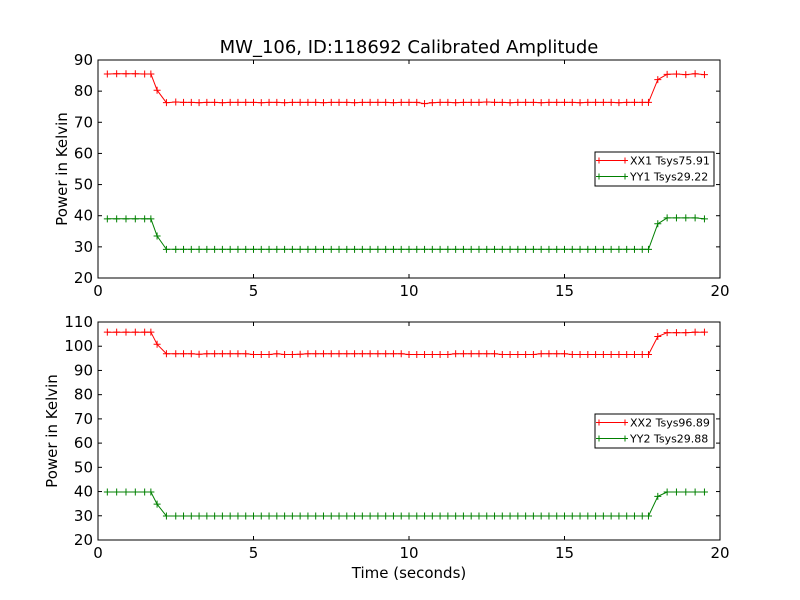  I want to click on legend-label-2: YY1 Tsys29.22, so click(668, 177).